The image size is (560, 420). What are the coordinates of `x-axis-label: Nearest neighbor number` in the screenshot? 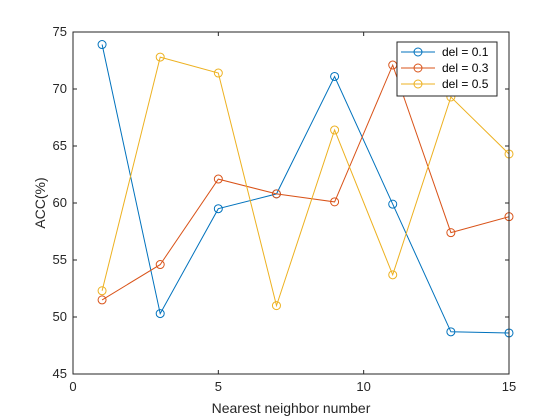 It's located at (291, 408).